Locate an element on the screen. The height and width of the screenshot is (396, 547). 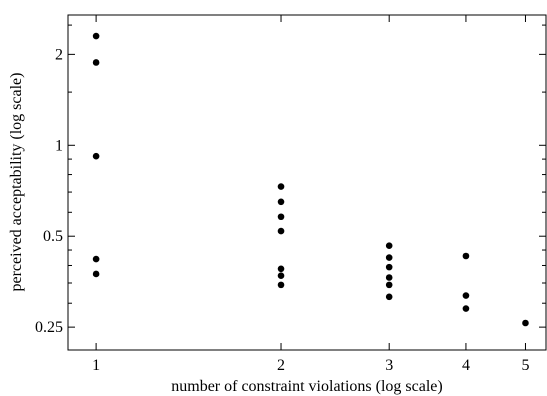
x-tick-label: 5 is located at coordinates (525, 365).